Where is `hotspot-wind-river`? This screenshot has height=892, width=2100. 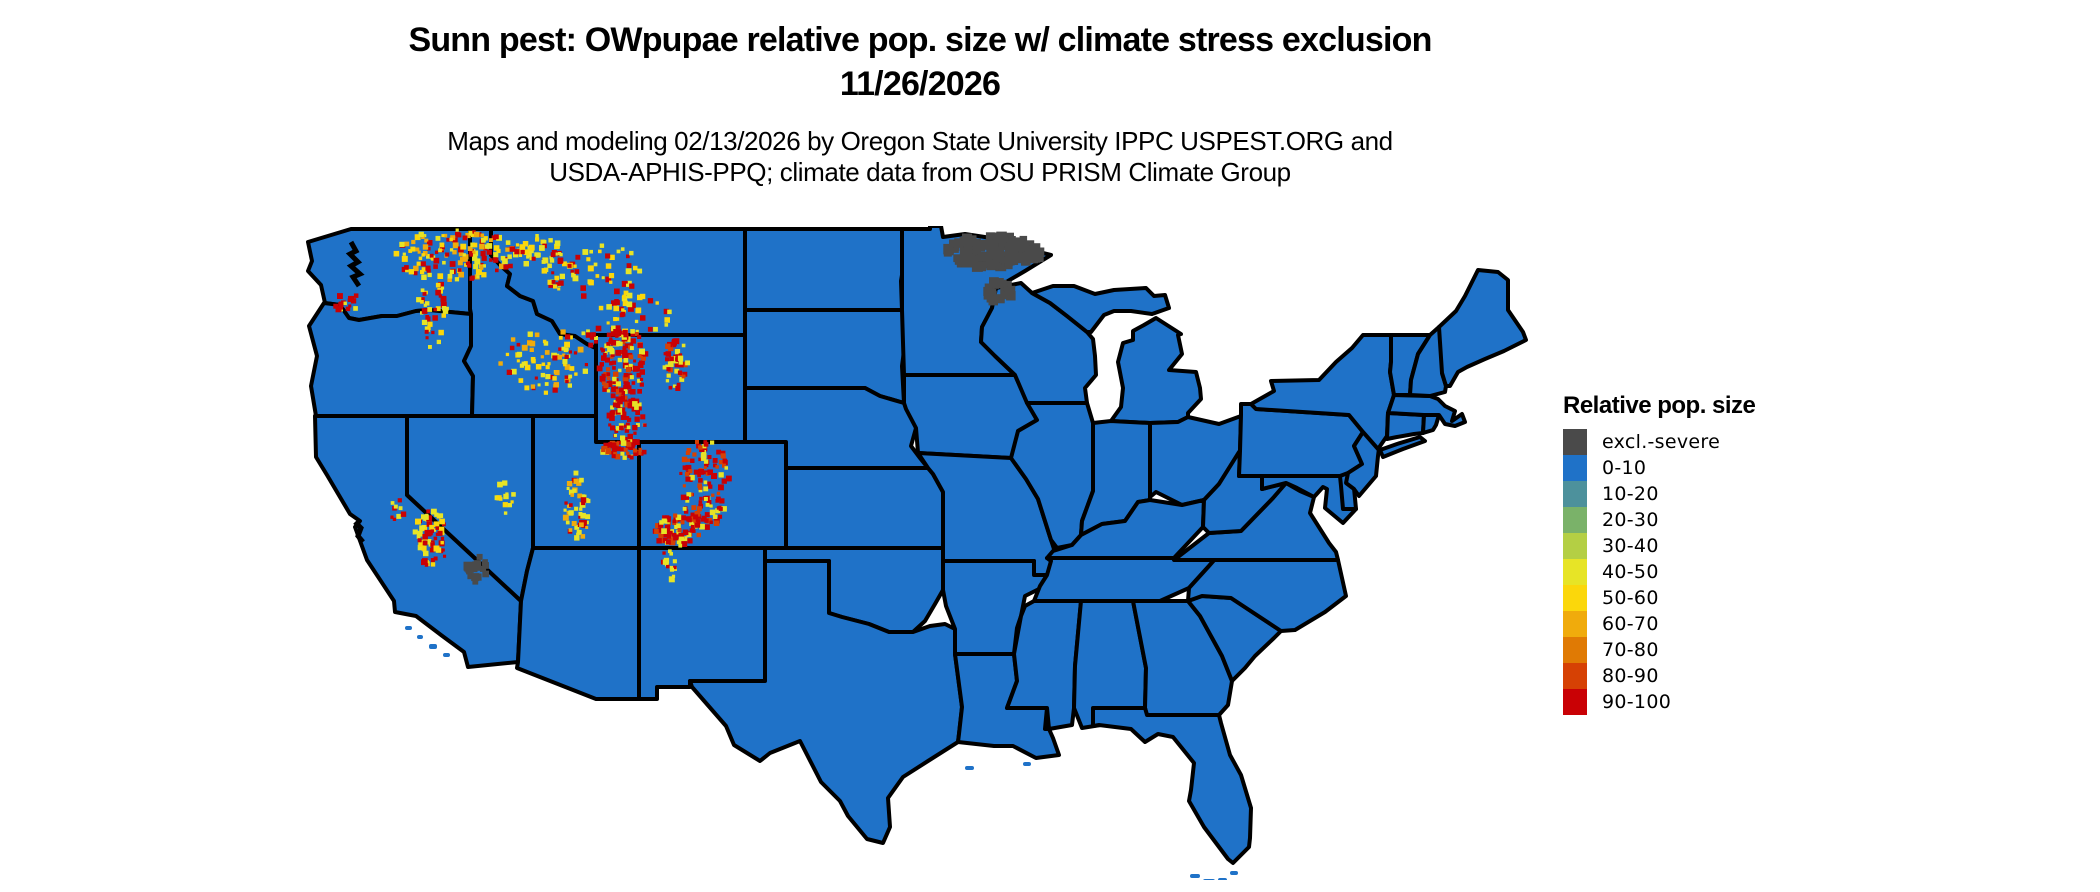
hotspot-wind-river is located at coordinates (626, 422).